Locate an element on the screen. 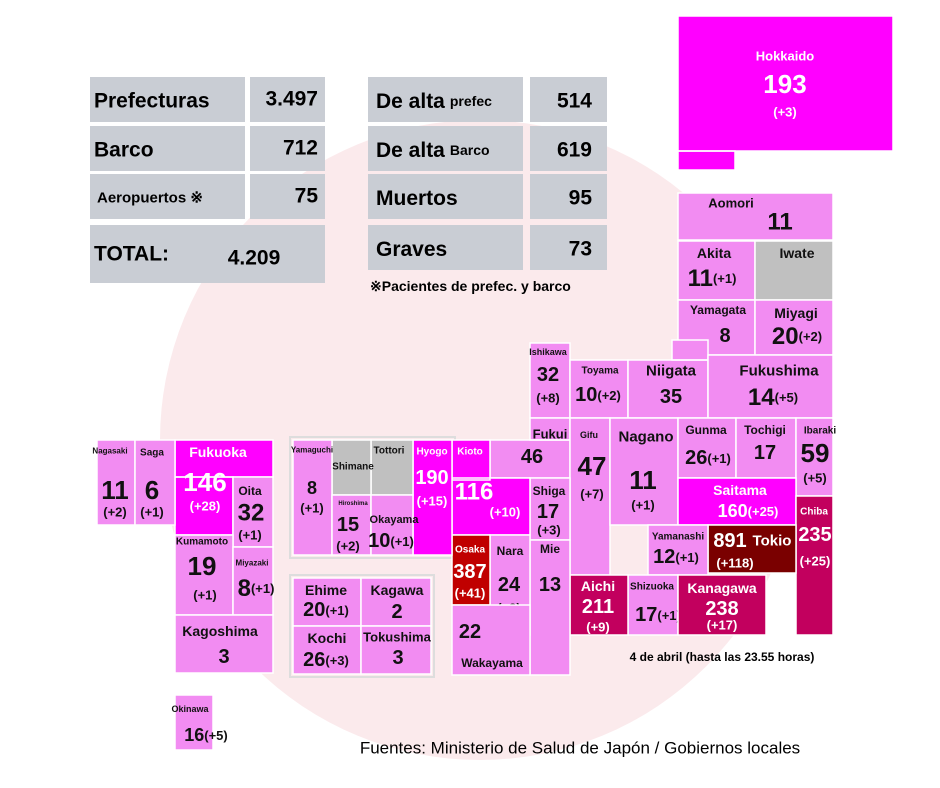  prefecture-value: 22 is located at coordinates (470, 632).